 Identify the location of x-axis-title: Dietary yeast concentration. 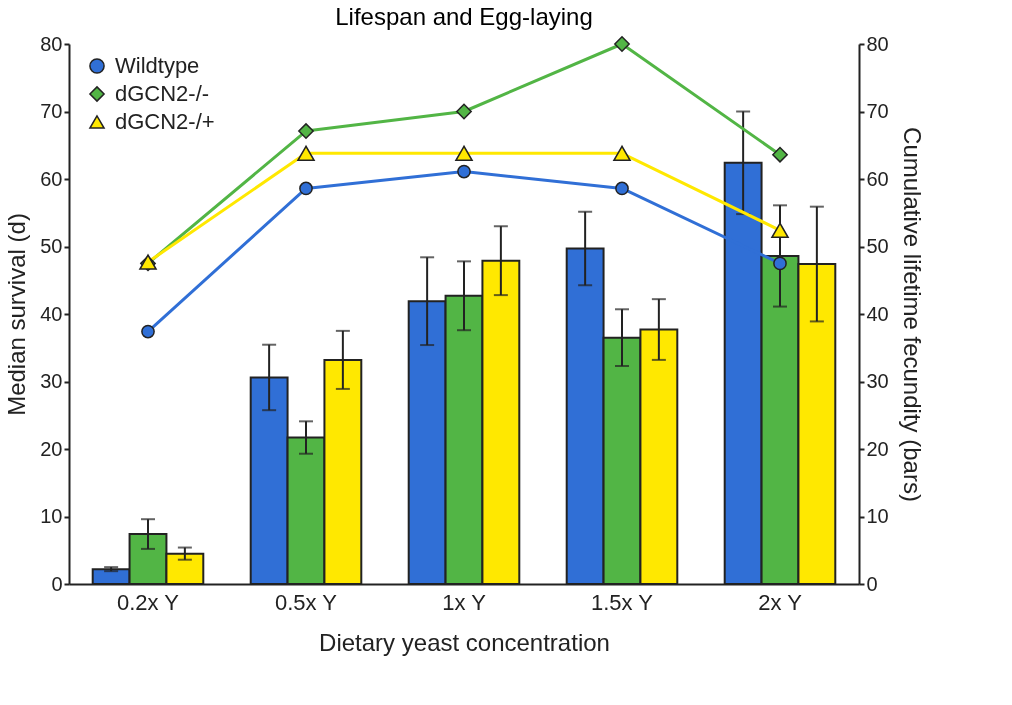
(464, 642).